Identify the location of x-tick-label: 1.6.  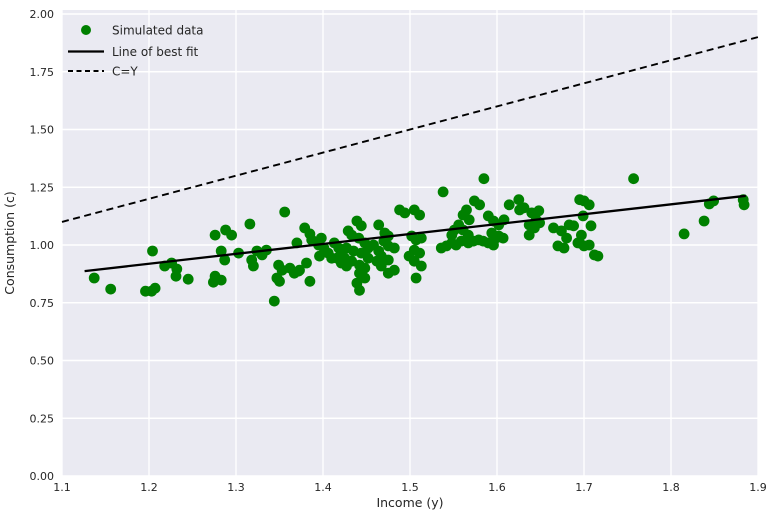
(497, 487).